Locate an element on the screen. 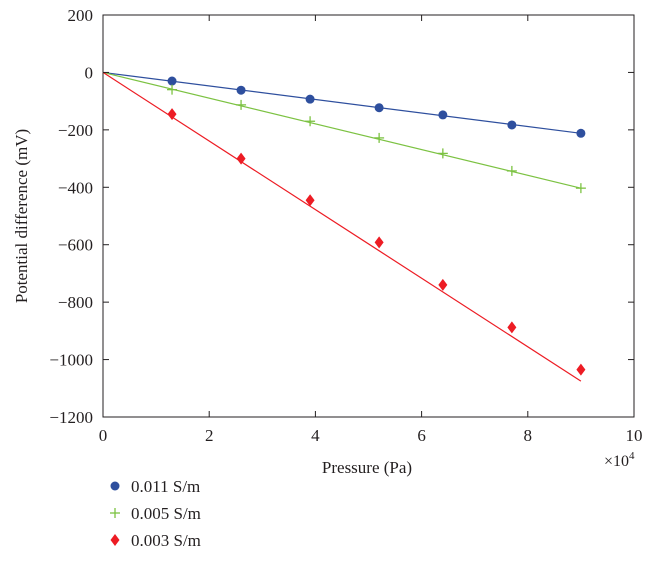 The width and height of the screenshot is (657, 584). x-tick-label: 10 is located at coordinates (634, 435).